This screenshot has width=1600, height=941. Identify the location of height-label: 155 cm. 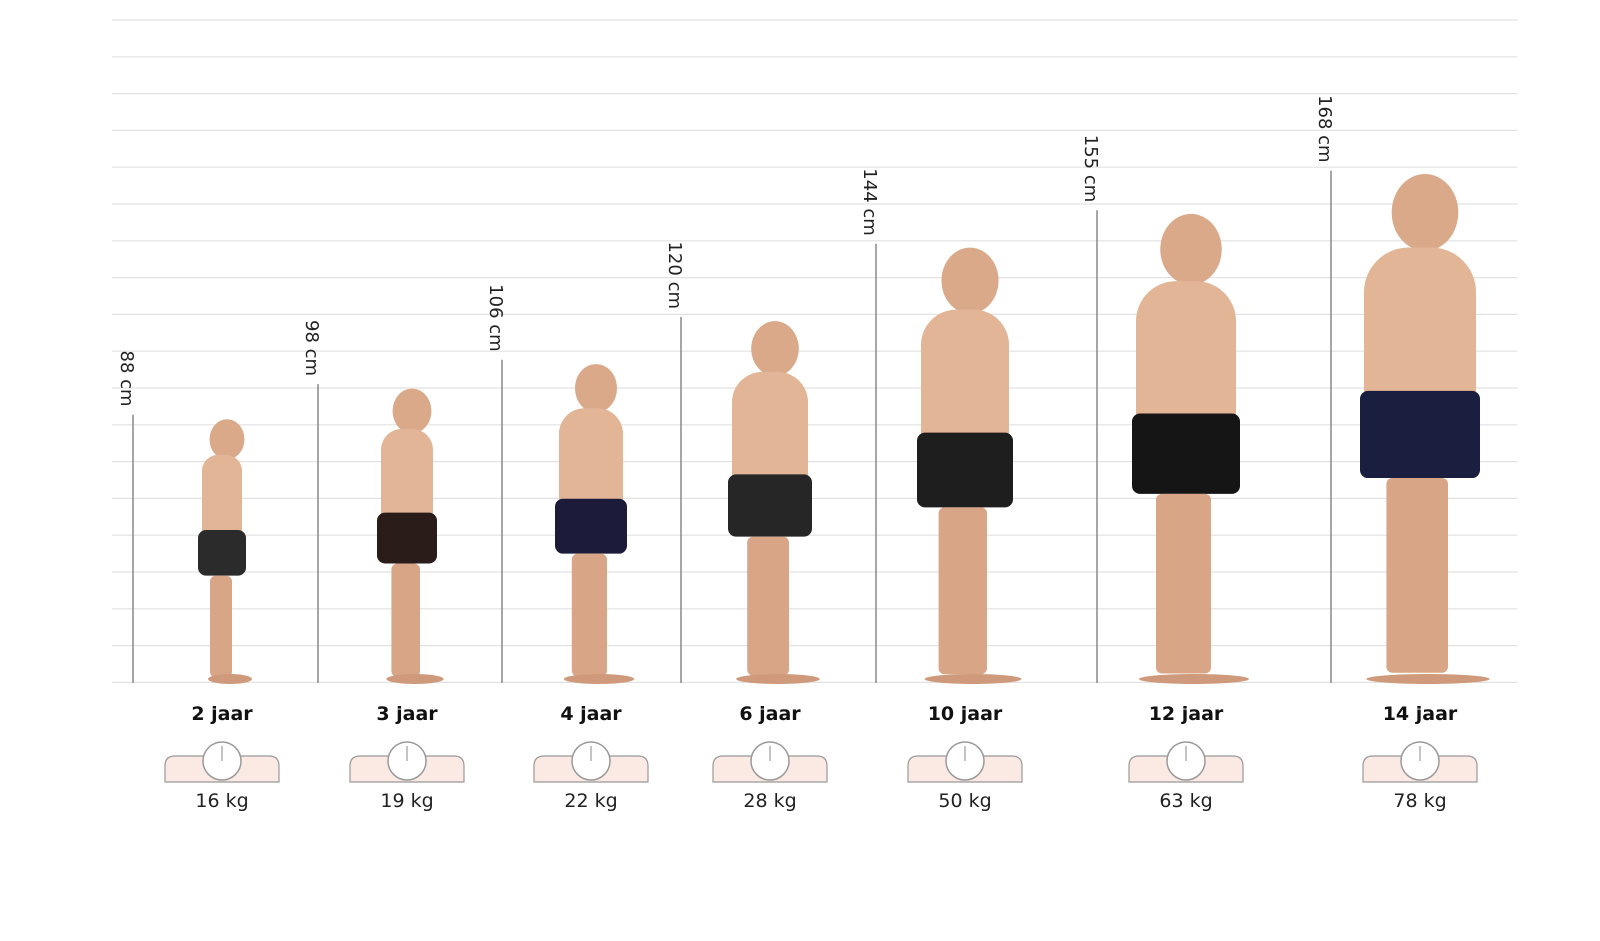
(1090, 169).